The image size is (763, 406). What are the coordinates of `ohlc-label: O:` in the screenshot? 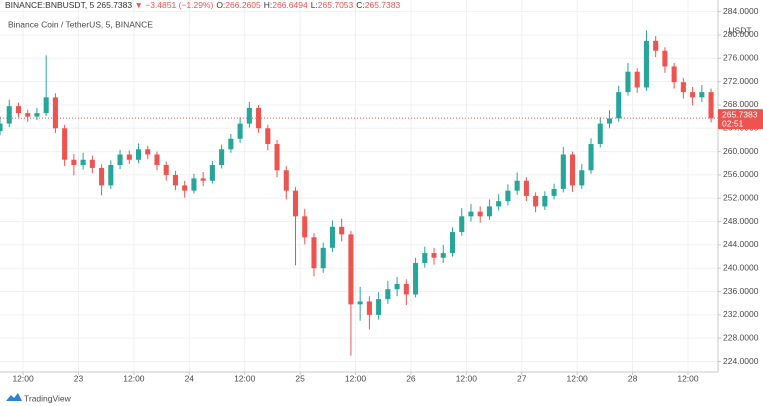 It's located at (220, 5).